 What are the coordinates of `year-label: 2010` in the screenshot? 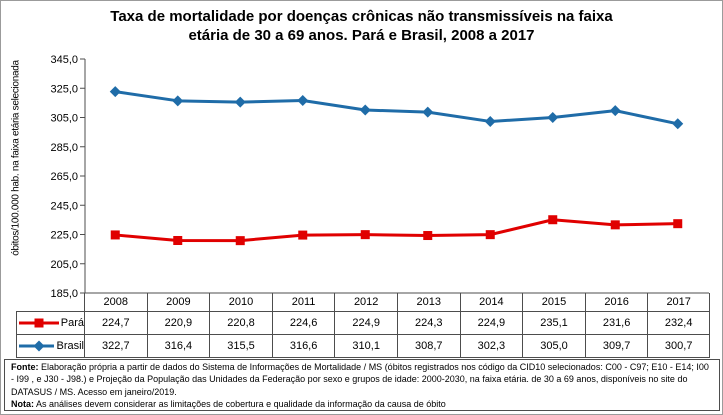 It's located at (240, 302).